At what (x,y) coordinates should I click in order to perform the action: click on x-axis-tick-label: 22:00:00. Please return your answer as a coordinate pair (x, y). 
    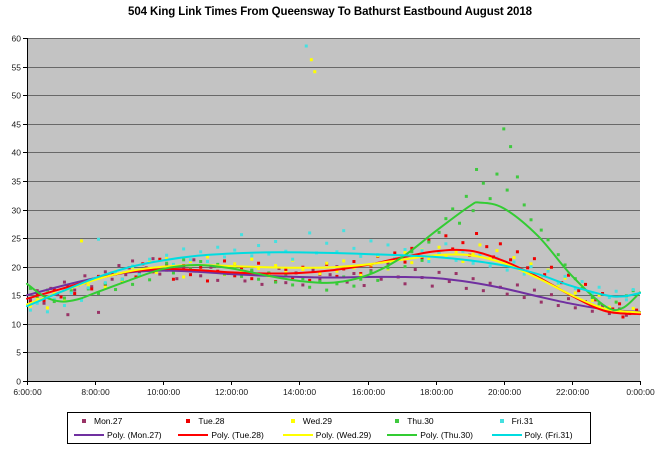
    Looking at the image, I should click on (572, 392).